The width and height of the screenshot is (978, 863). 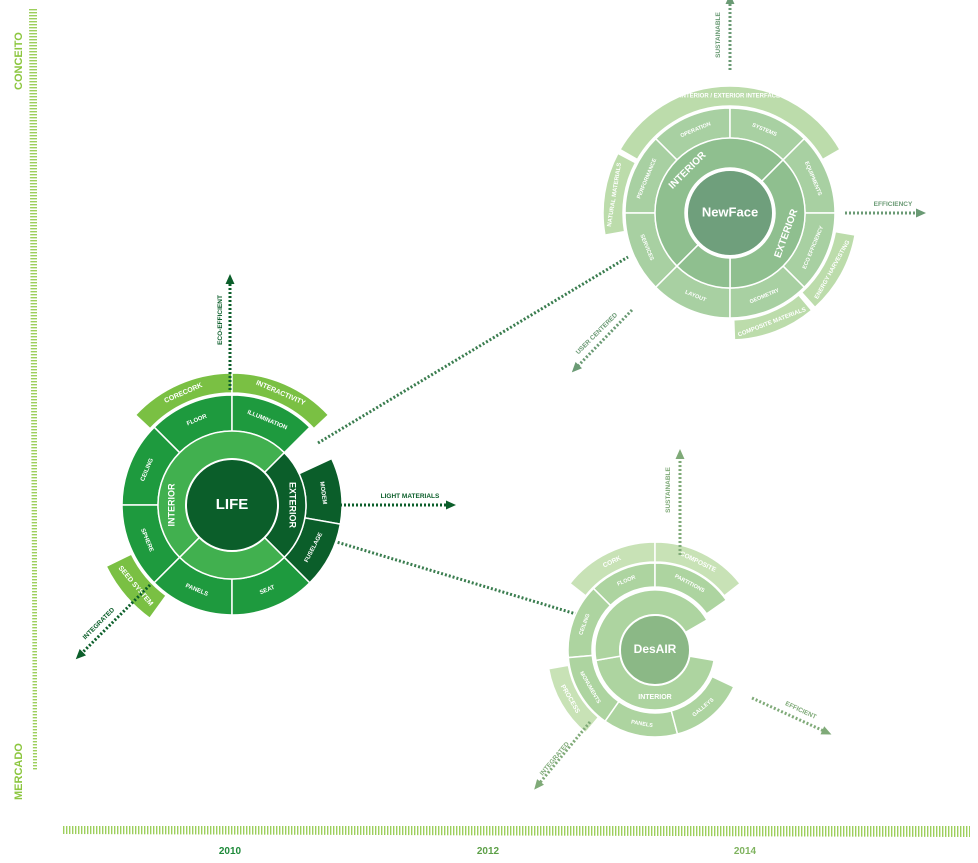 I want to click on desair-arrow-efficient, so click(x=789, y=715).